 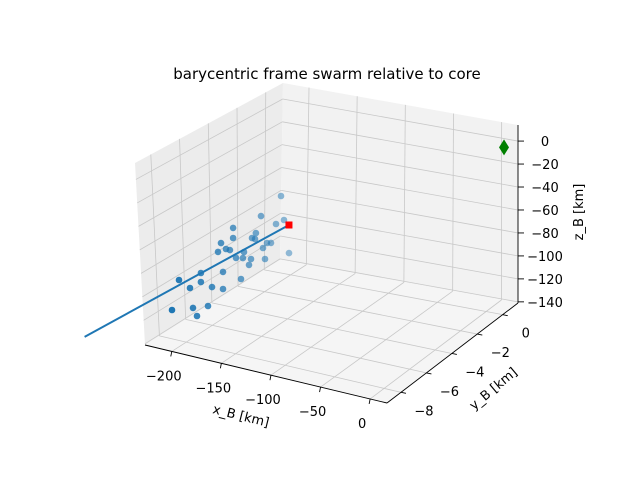 I want to click on y-tick-label: −4, so click(x=474, y=372).